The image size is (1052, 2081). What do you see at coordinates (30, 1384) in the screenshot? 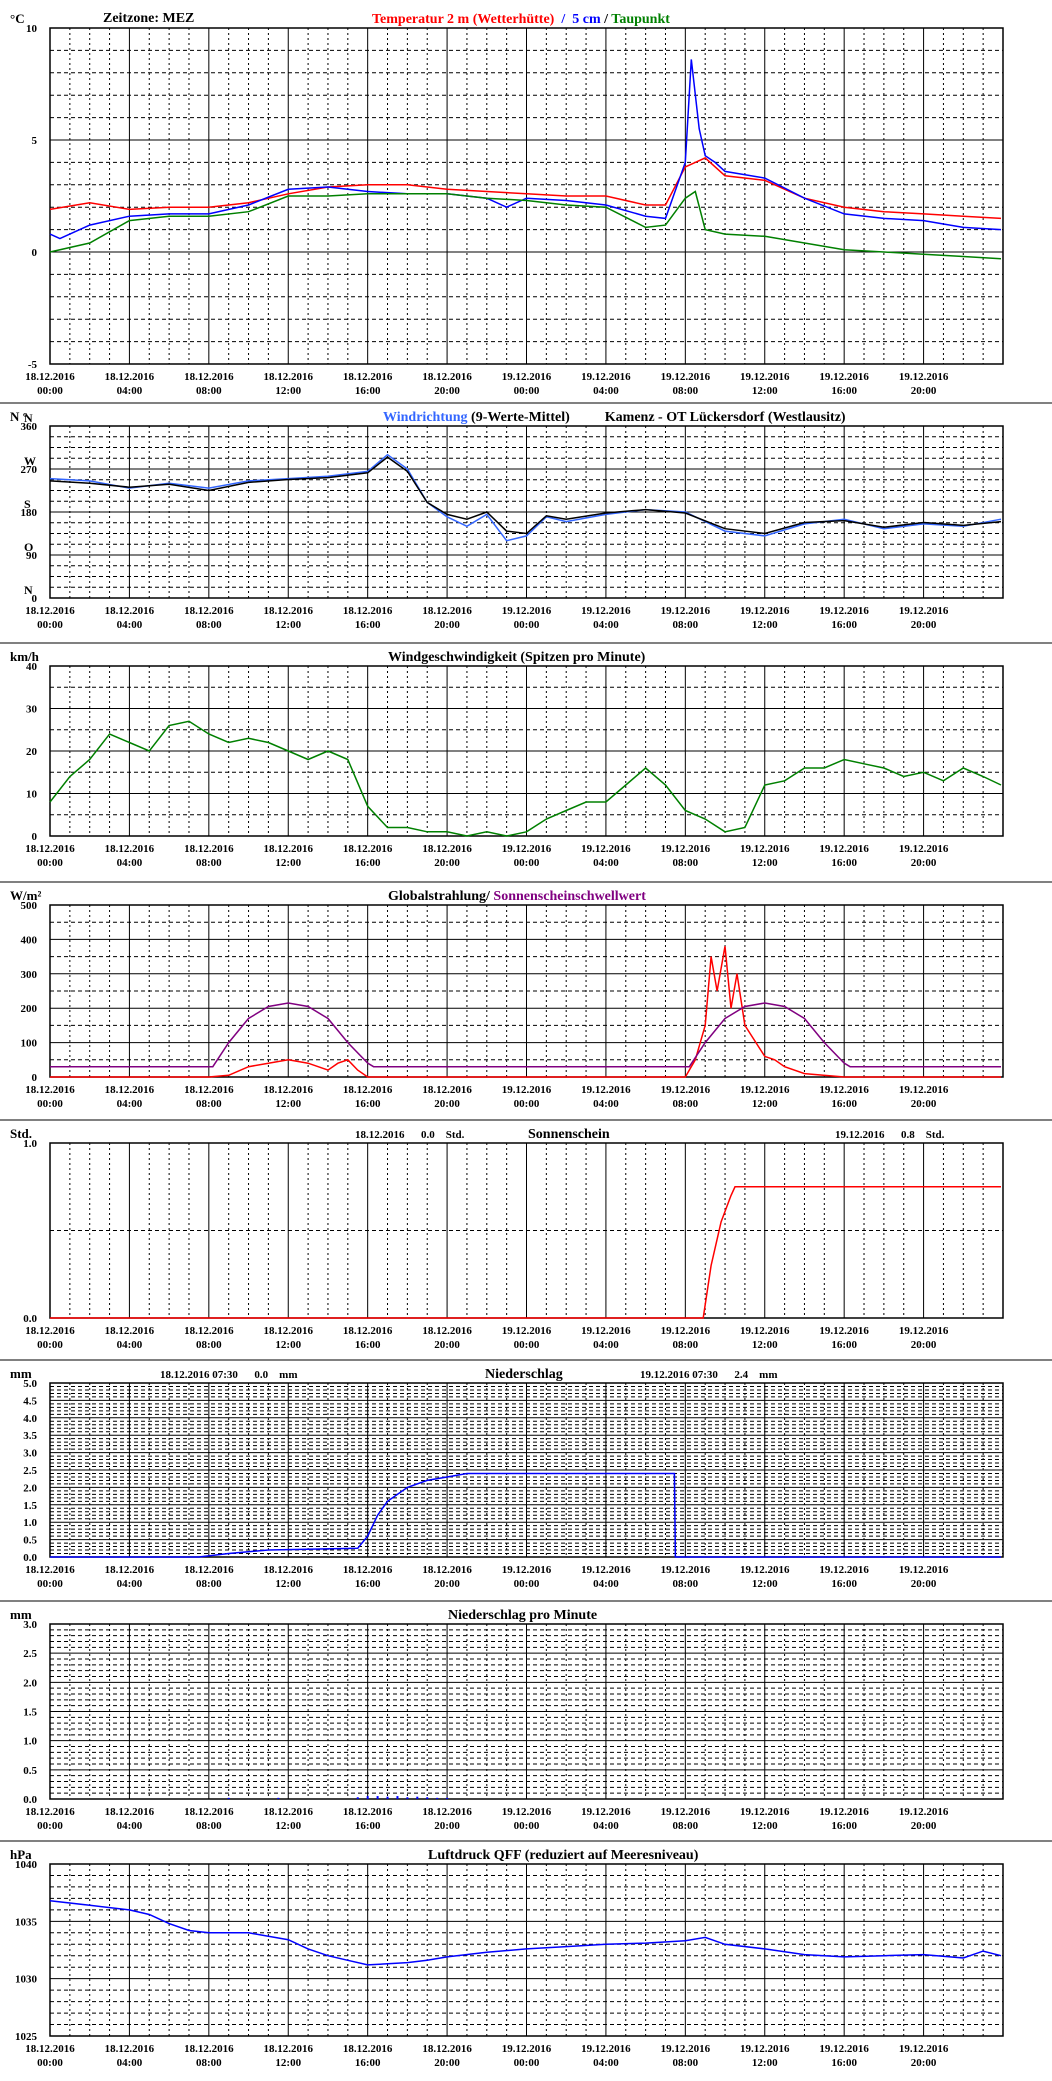
I see `y-tick-label: 5.0` at bounding box center [30, 1384].